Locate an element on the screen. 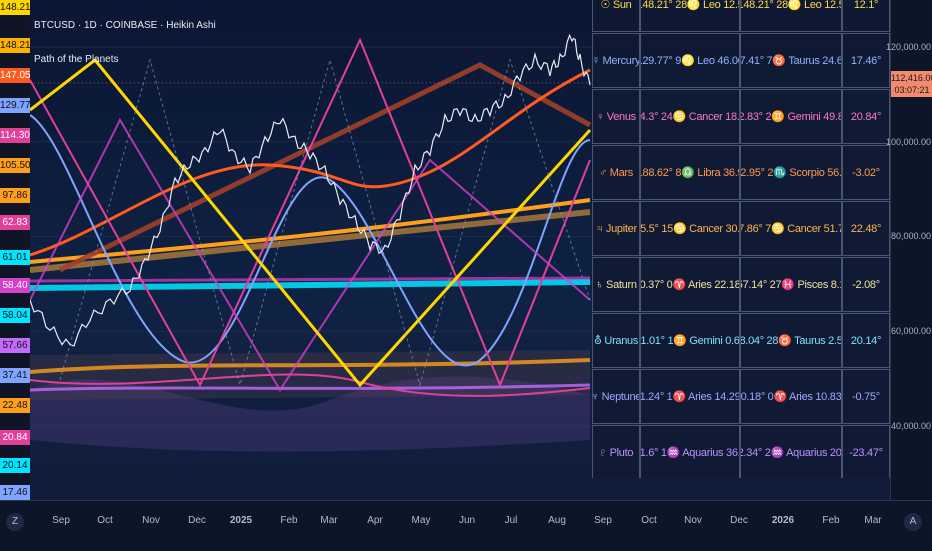 This screenshot has width=932, height=551. table-cell: ♇ Pluto is located at coordinates (616, 451).